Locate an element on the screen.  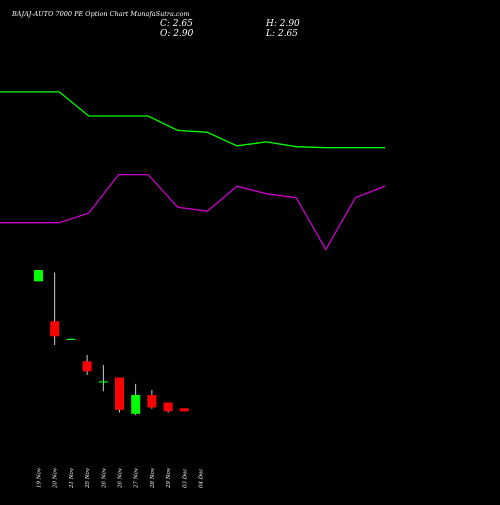
date-tick-label: 03 Dec is located at coordinates (185, 479).